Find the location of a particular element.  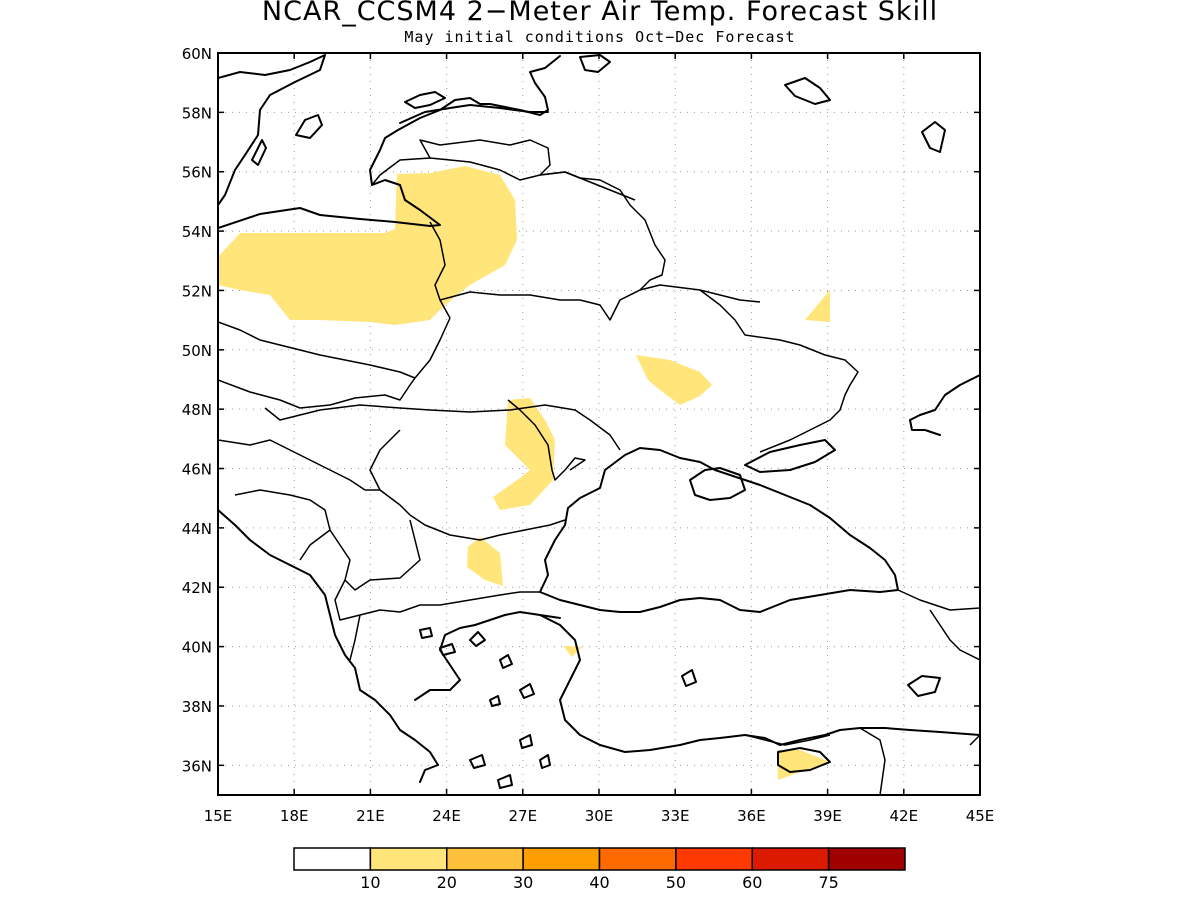

adriatic-east-coast is located at coordinates (328, 637).